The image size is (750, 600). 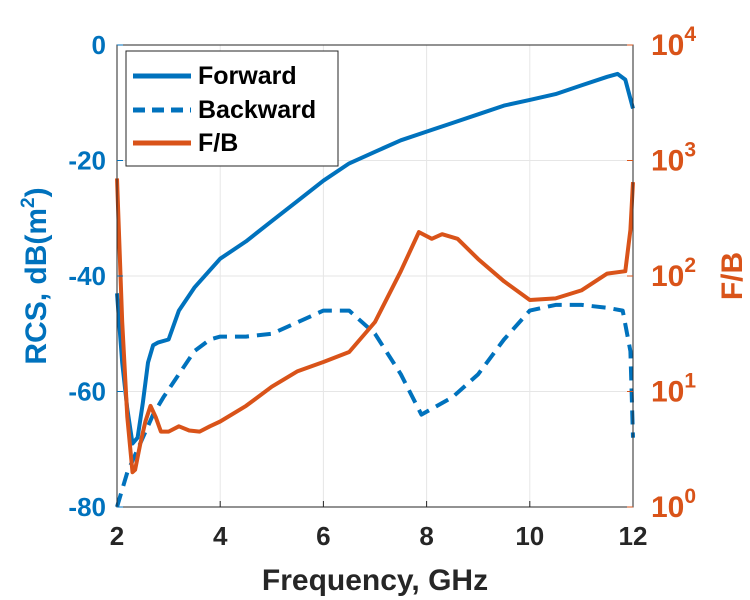 I want to click on legend-label-backward: Backward, so click(x=257, y=110).